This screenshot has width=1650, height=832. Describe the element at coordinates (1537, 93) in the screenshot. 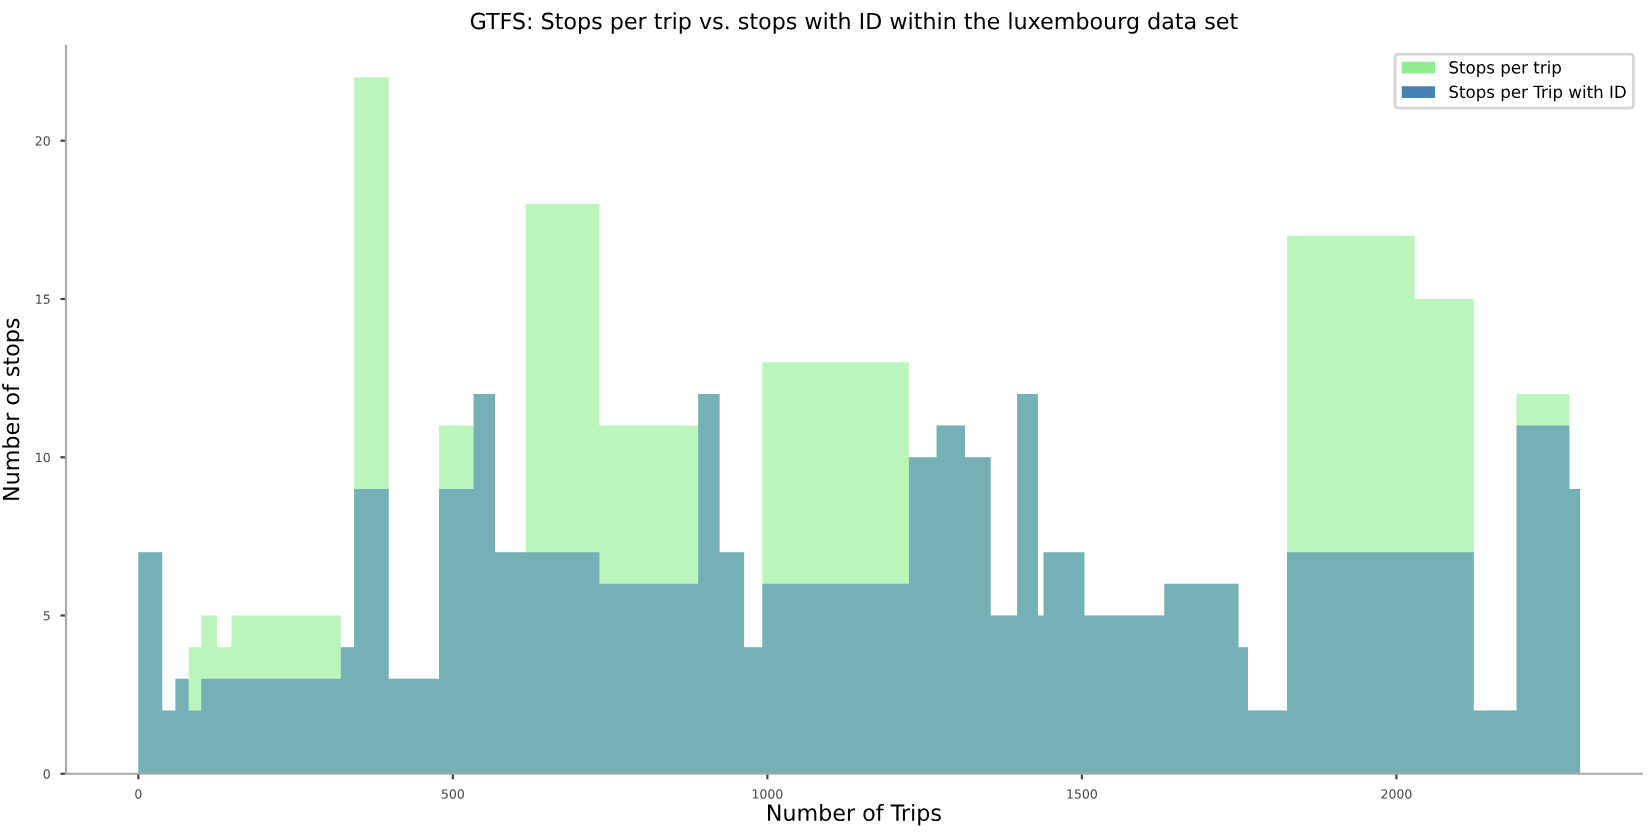

I see `legend-label: Stops per Trip with ID` at that location.